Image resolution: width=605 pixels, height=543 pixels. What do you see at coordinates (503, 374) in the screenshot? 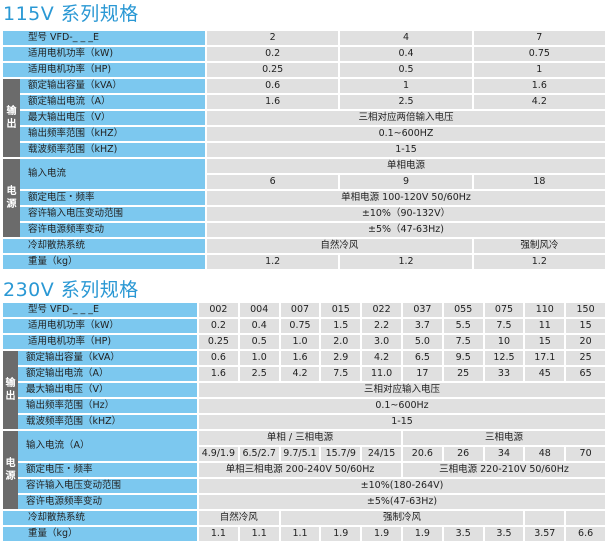
I see `value-cell: 33` at bounding box center [503, 374].